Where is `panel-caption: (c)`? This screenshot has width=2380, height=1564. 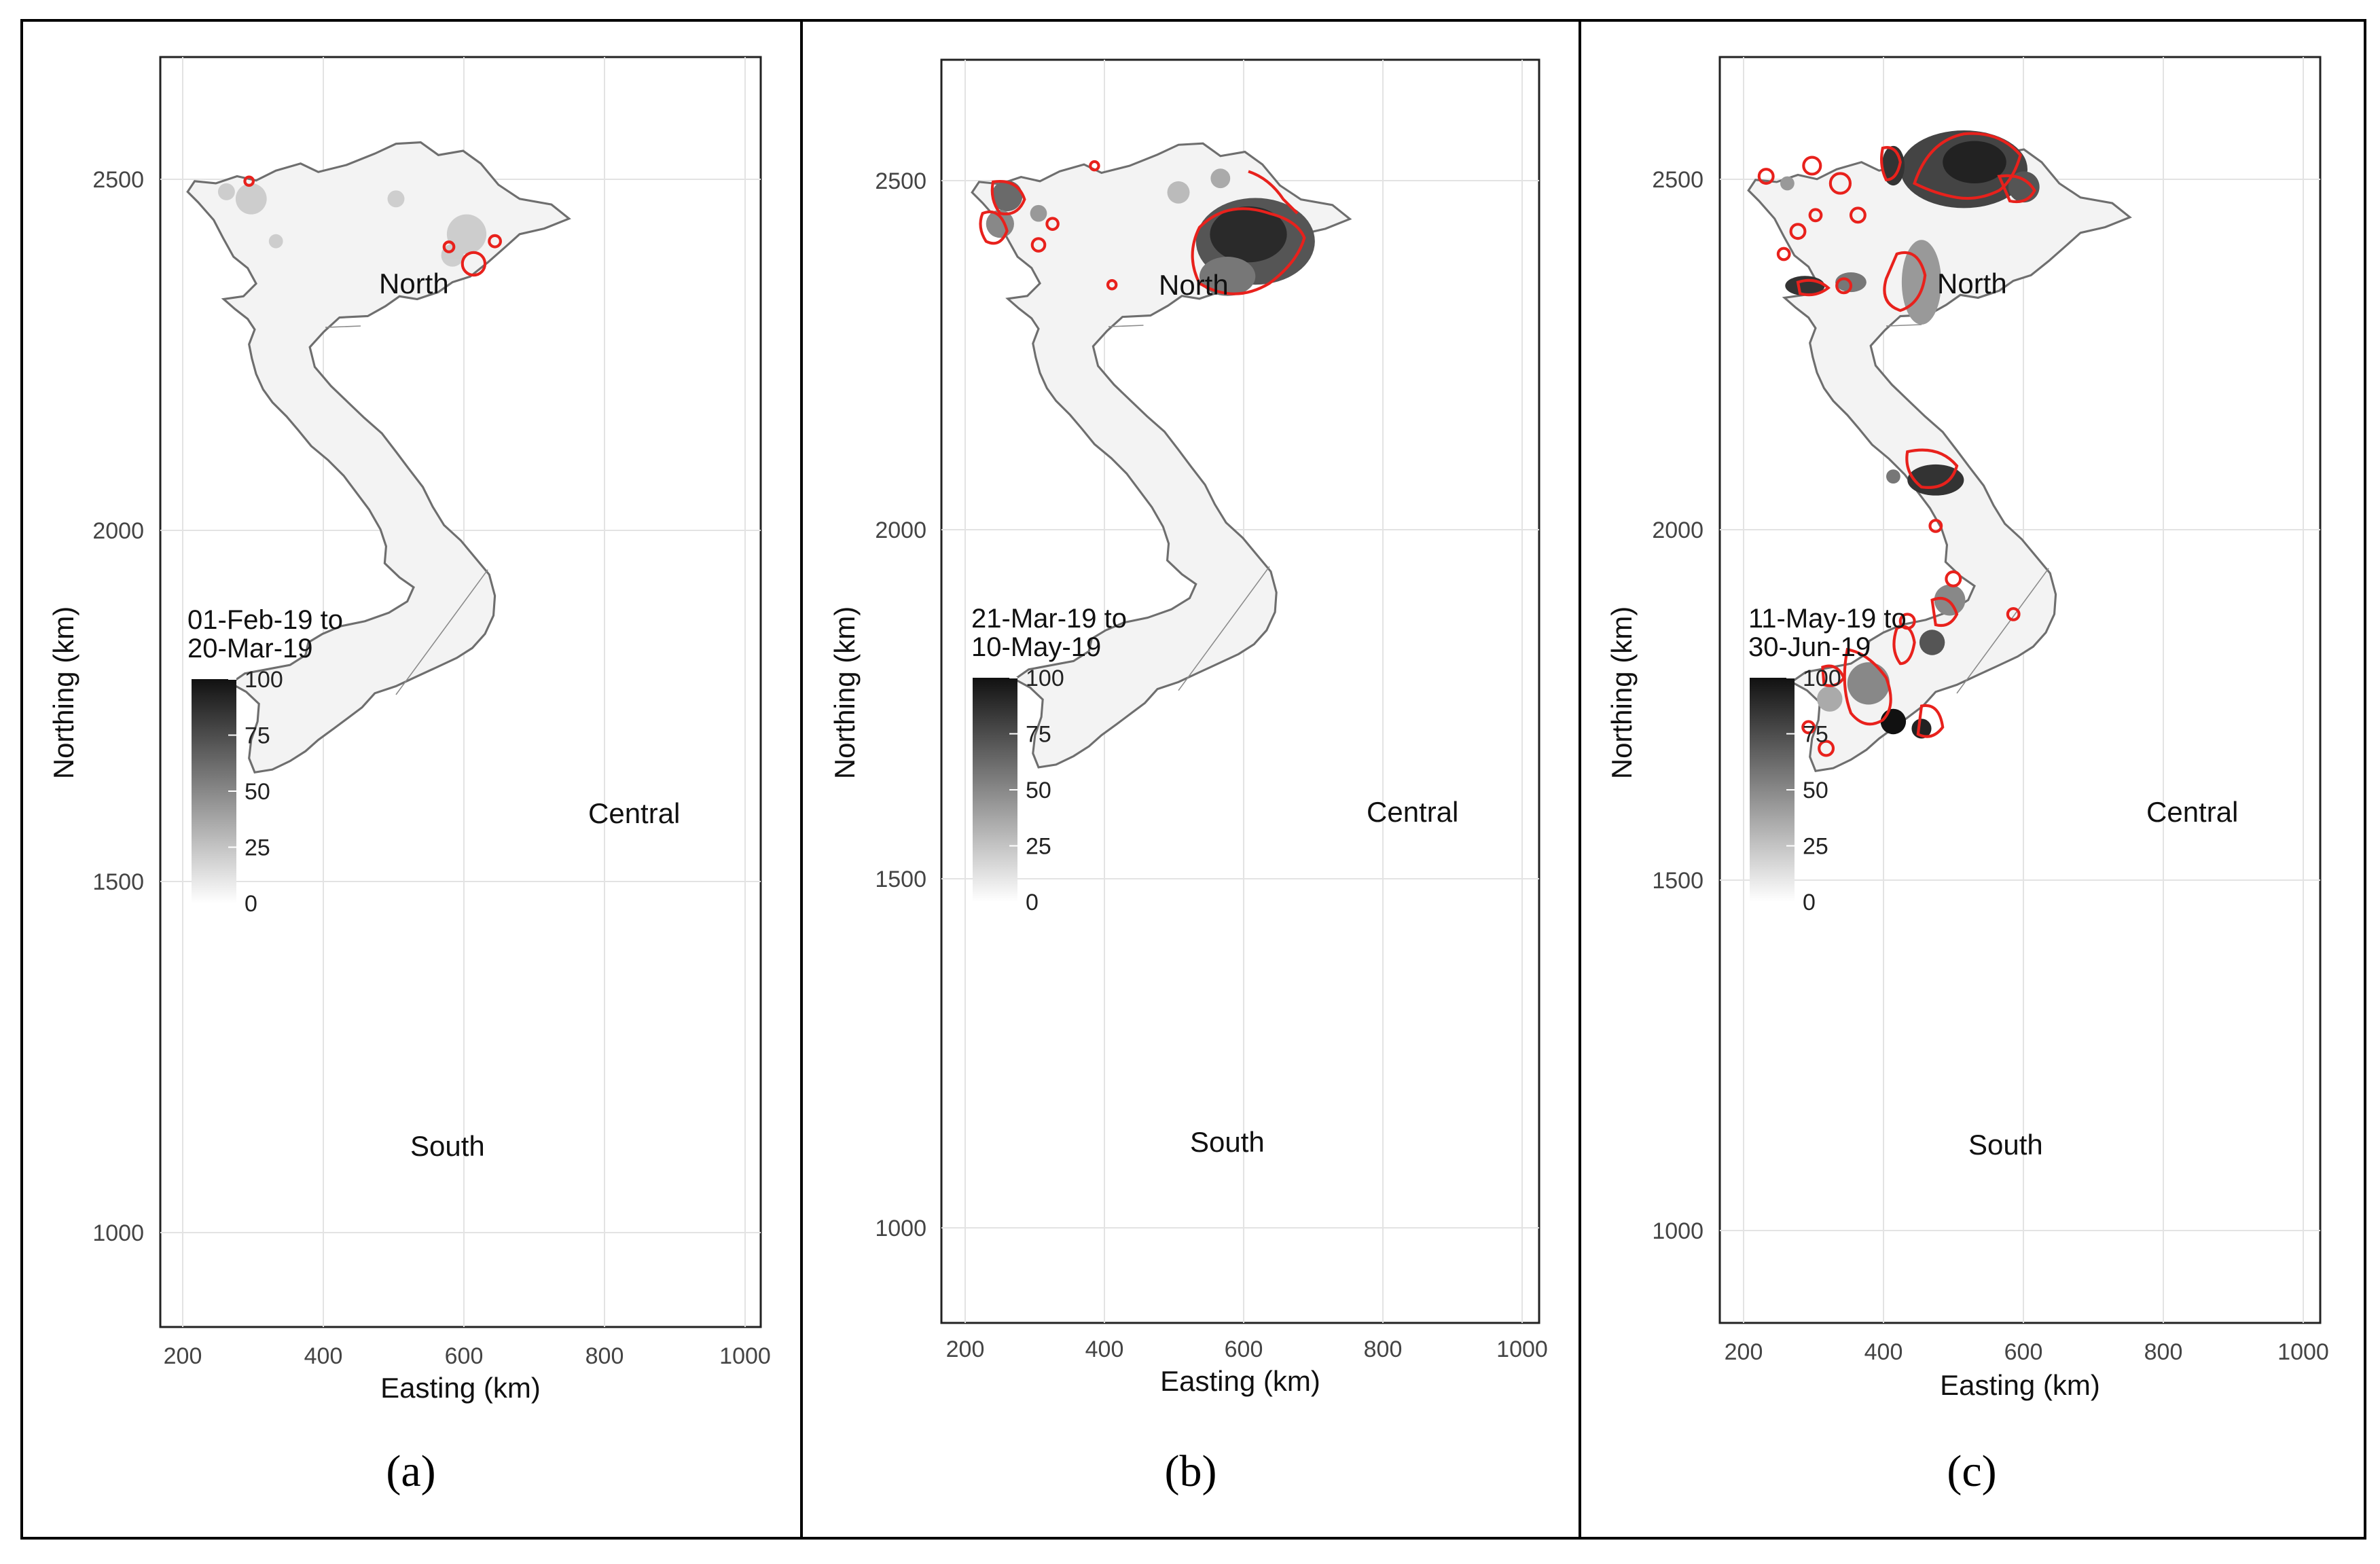
panel-caption: (c) is located at coordinates (1971, 1471).